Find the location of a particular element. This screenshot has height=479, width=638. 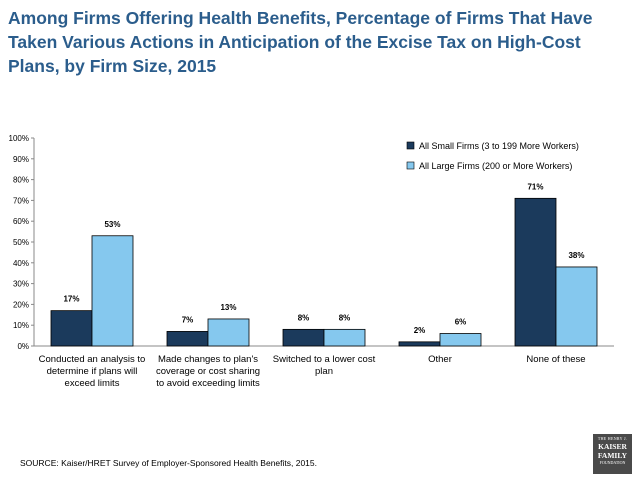

data-label-small-firms: 8% is located at coordinates (304, 317).